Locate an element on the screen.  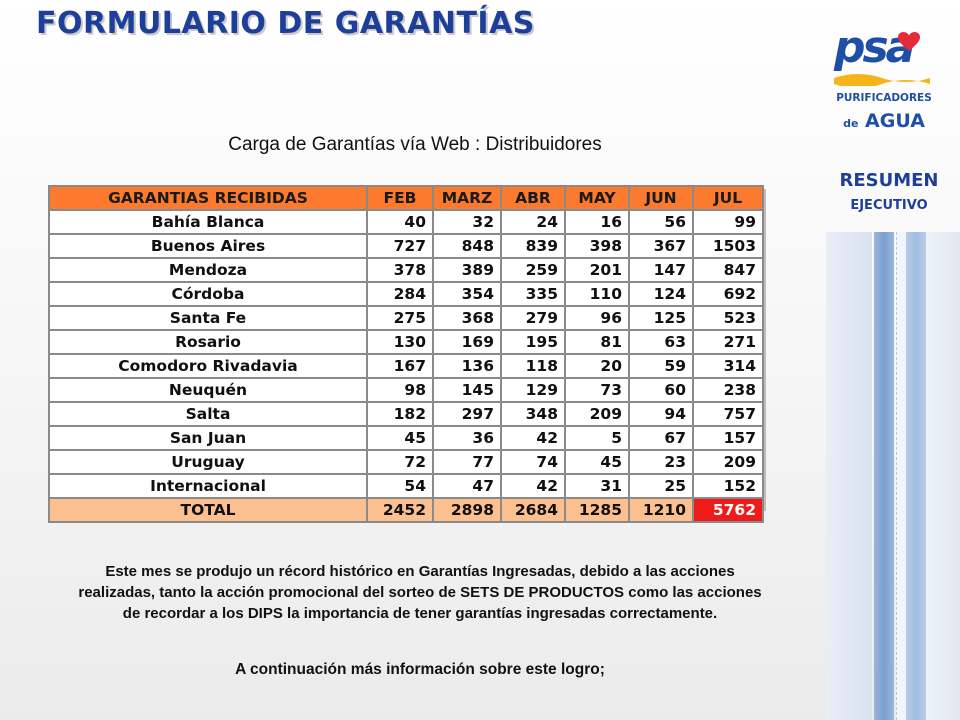
table-cell: 1503 is located at coordinates (728, 246).